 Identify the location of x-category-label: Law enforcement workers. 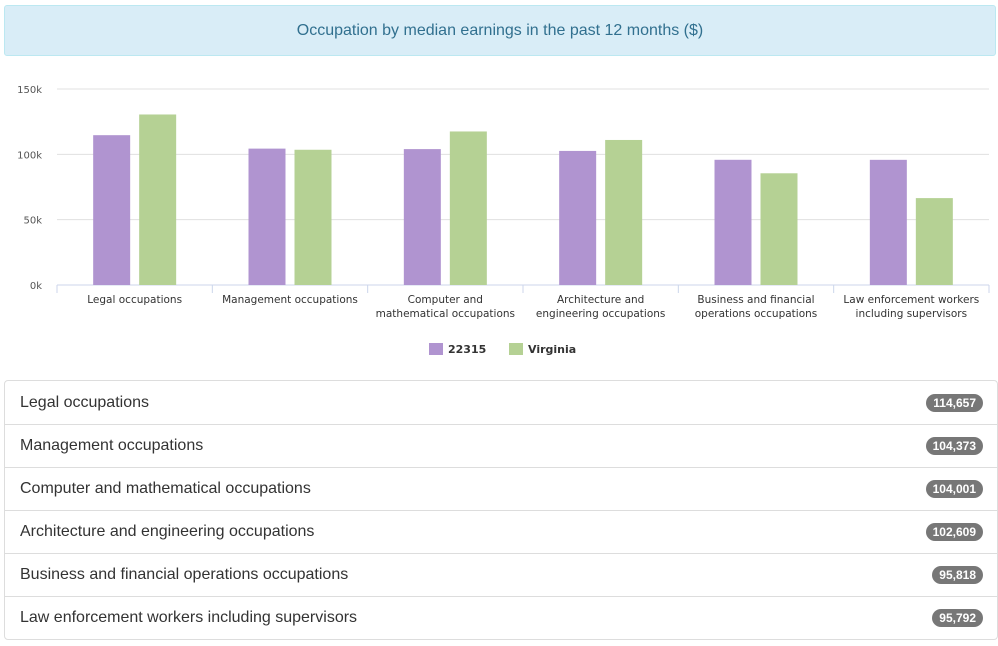
(911, 300).